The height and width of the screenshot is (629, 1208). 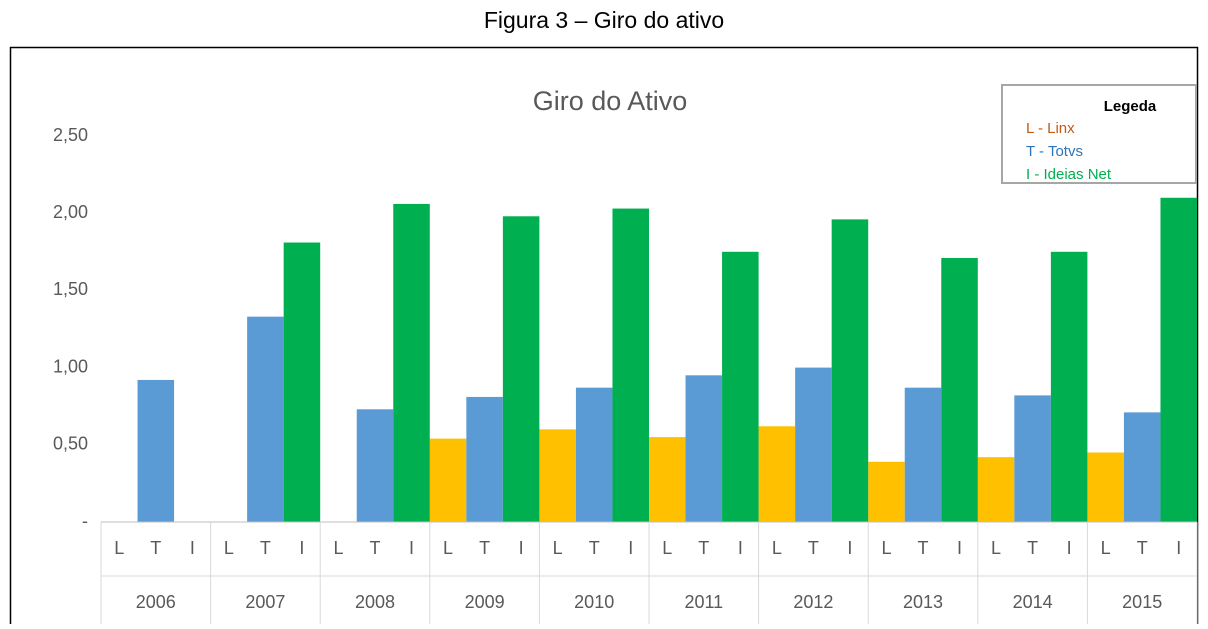 What do you see at coordinates (156, 602) in the screenshot?
I see `x-tick-label: 2006` at bounding box center [156, 602].